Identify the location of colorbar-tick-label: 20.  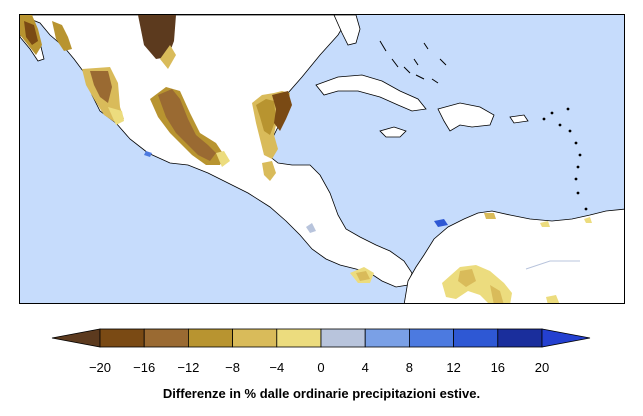
(542, 367).